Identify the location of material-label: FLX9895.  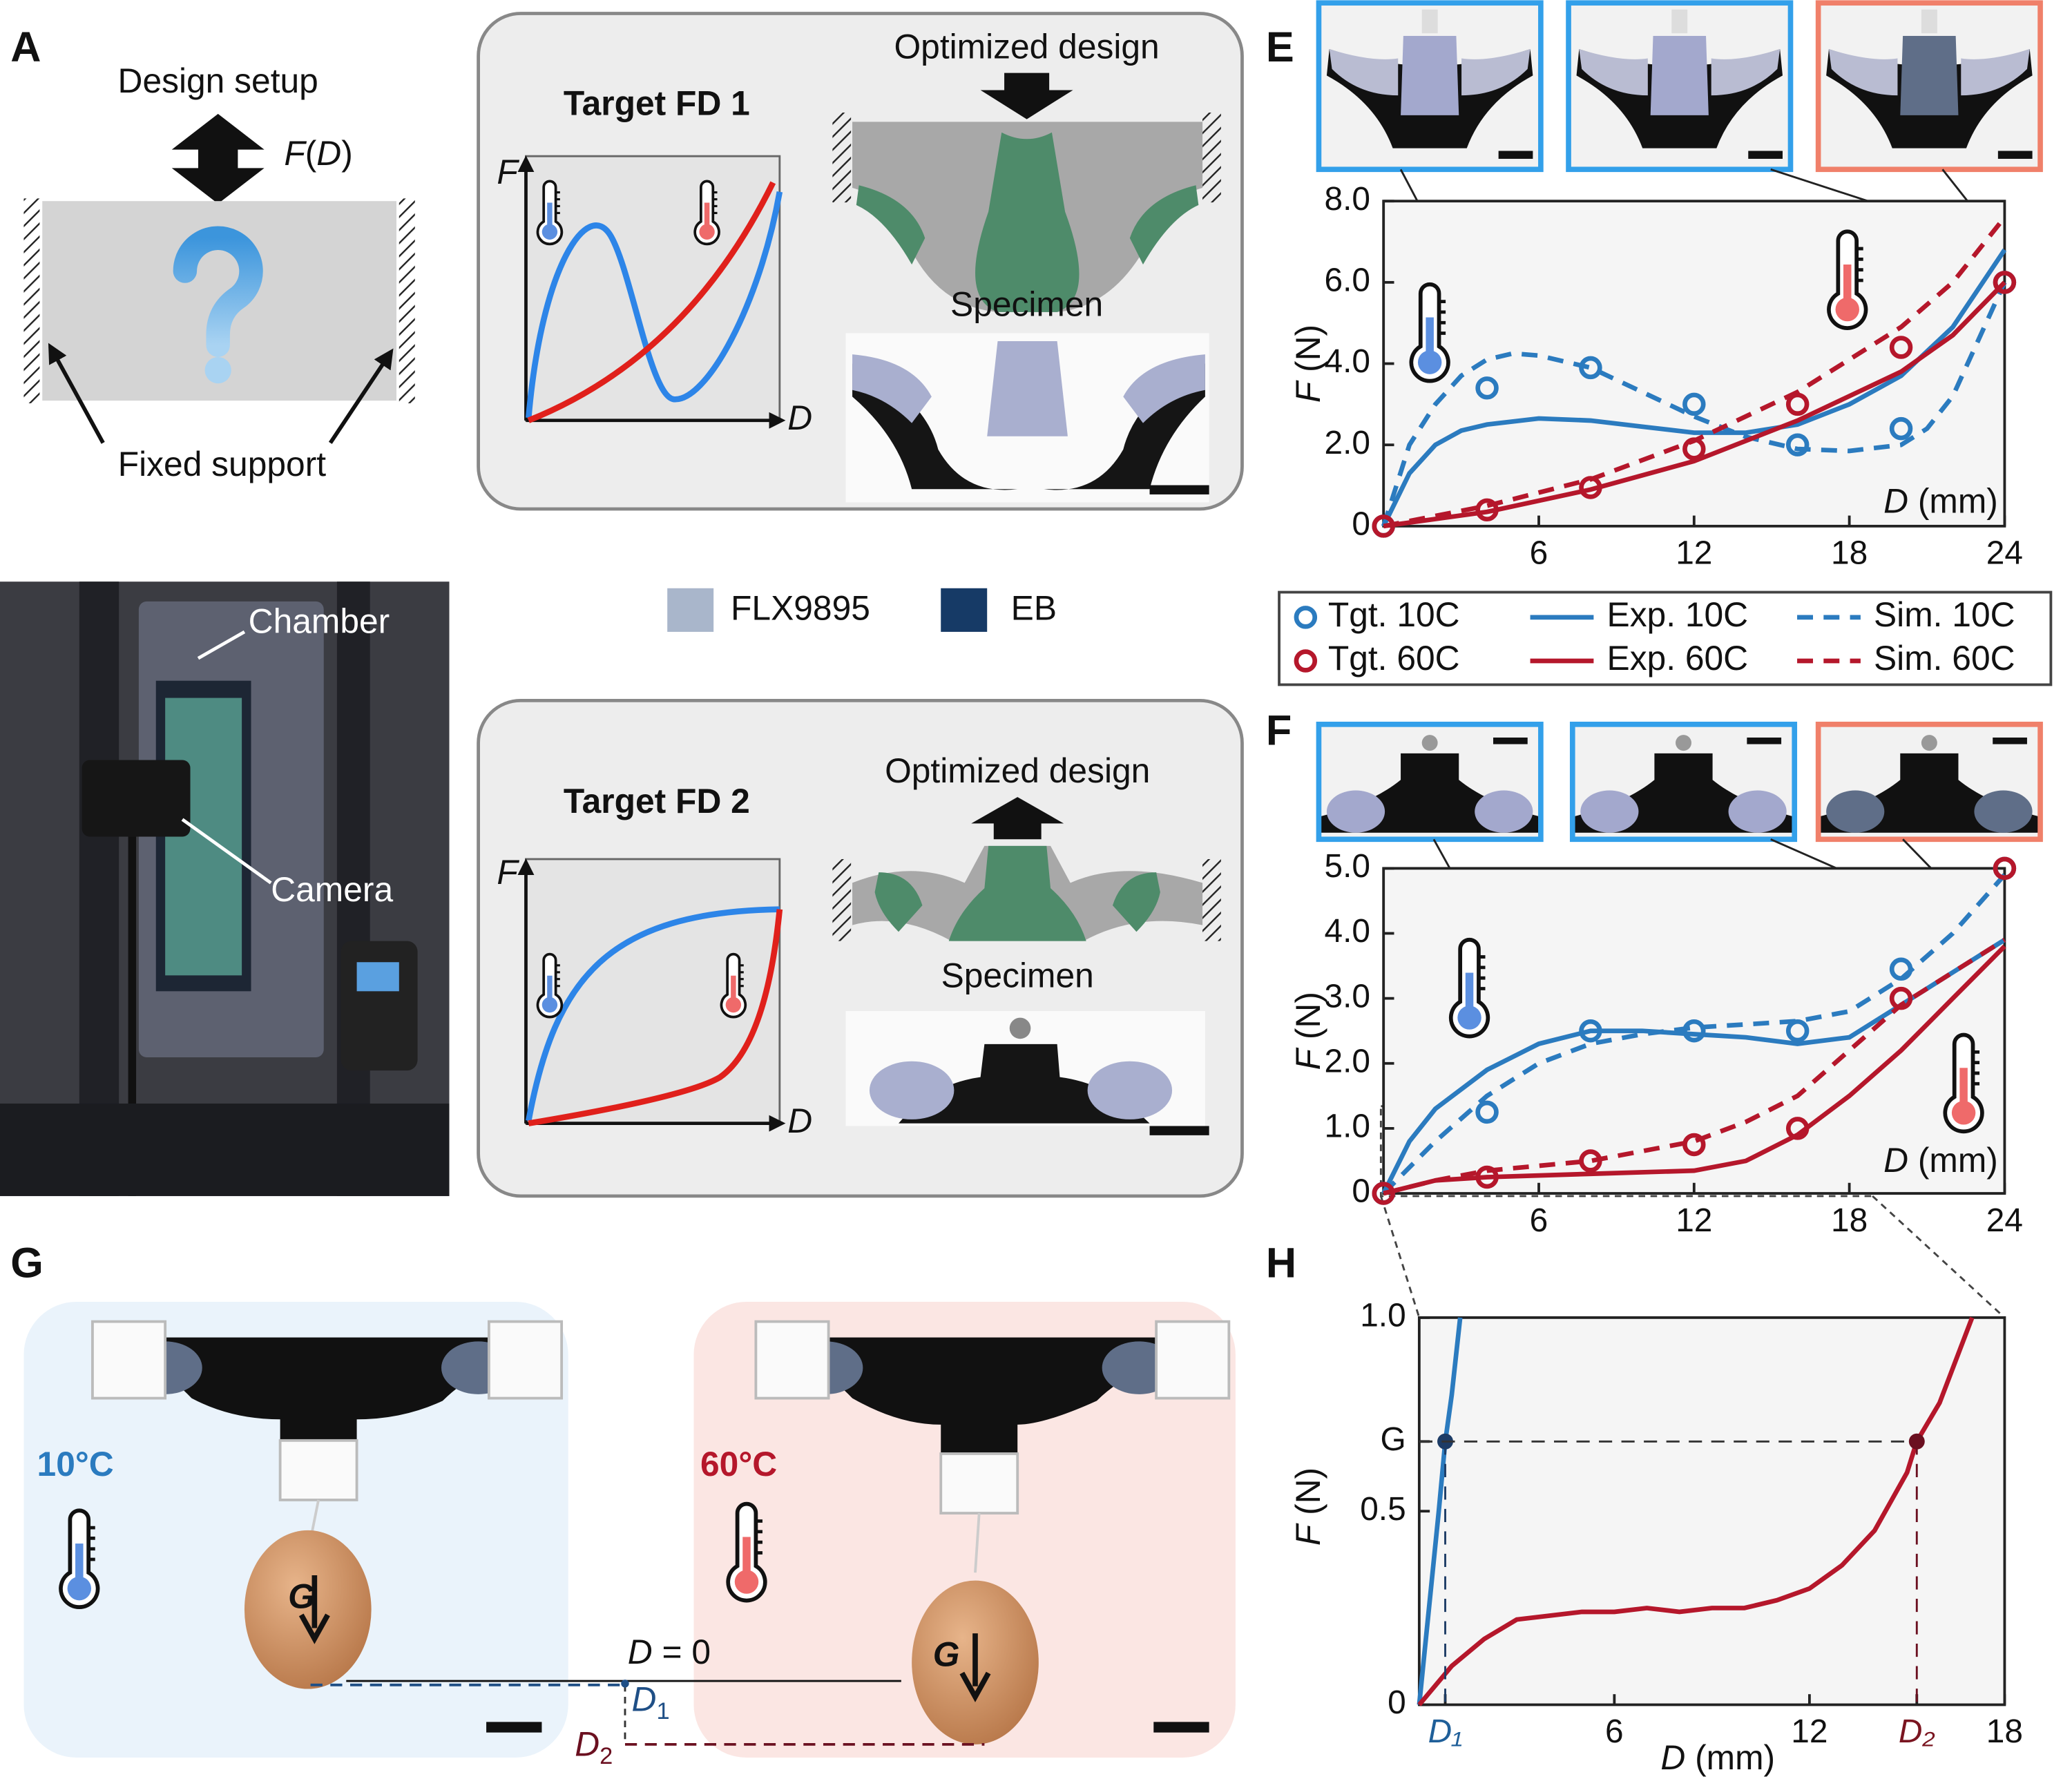
(800, 607).